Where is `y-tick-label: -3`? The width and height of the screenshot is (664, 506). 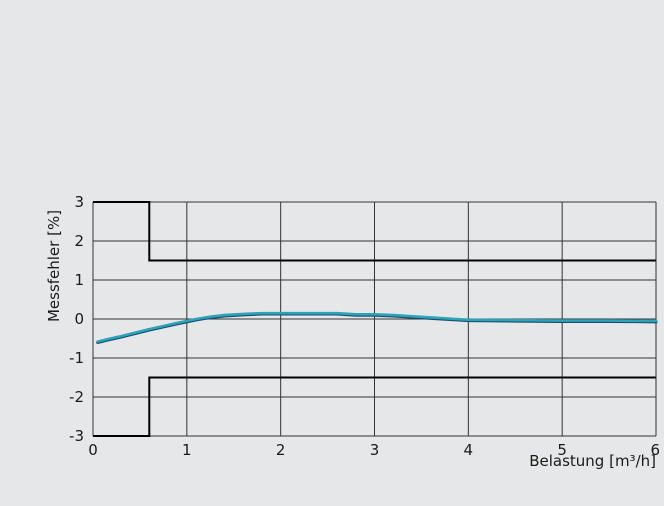 y-tick-label: -3 is located at coordinates (76, 436).